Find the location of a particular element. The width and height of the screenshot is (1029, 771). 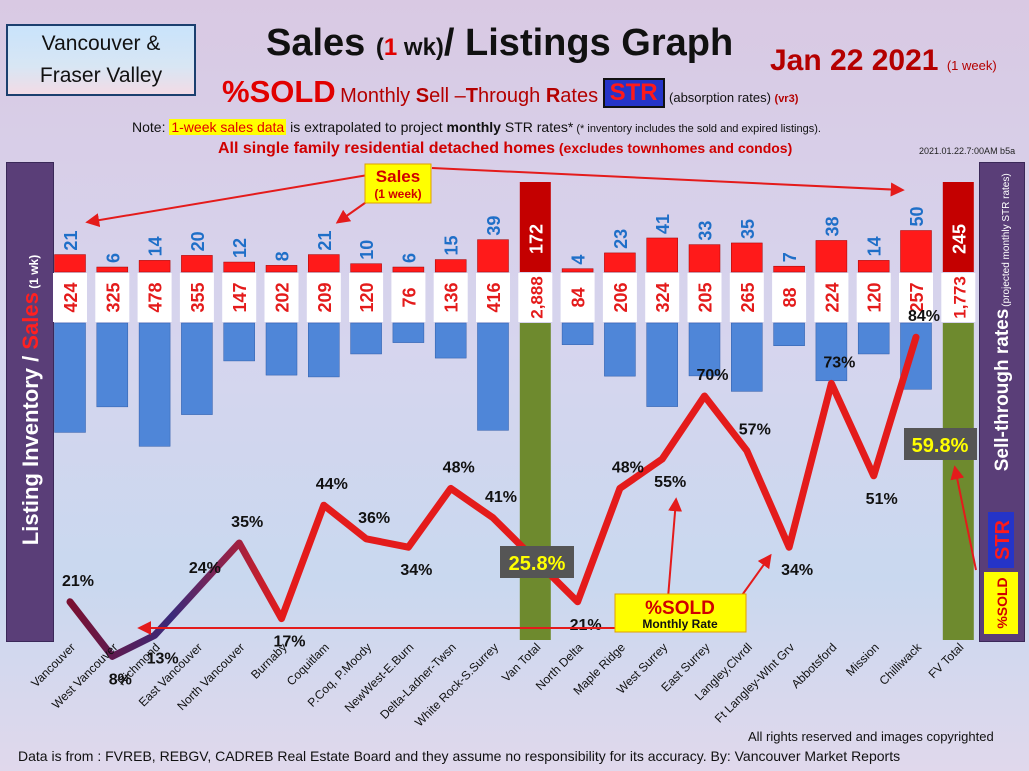

category-label: White Rock-S.Surrey is located at coordinates (456, 684).